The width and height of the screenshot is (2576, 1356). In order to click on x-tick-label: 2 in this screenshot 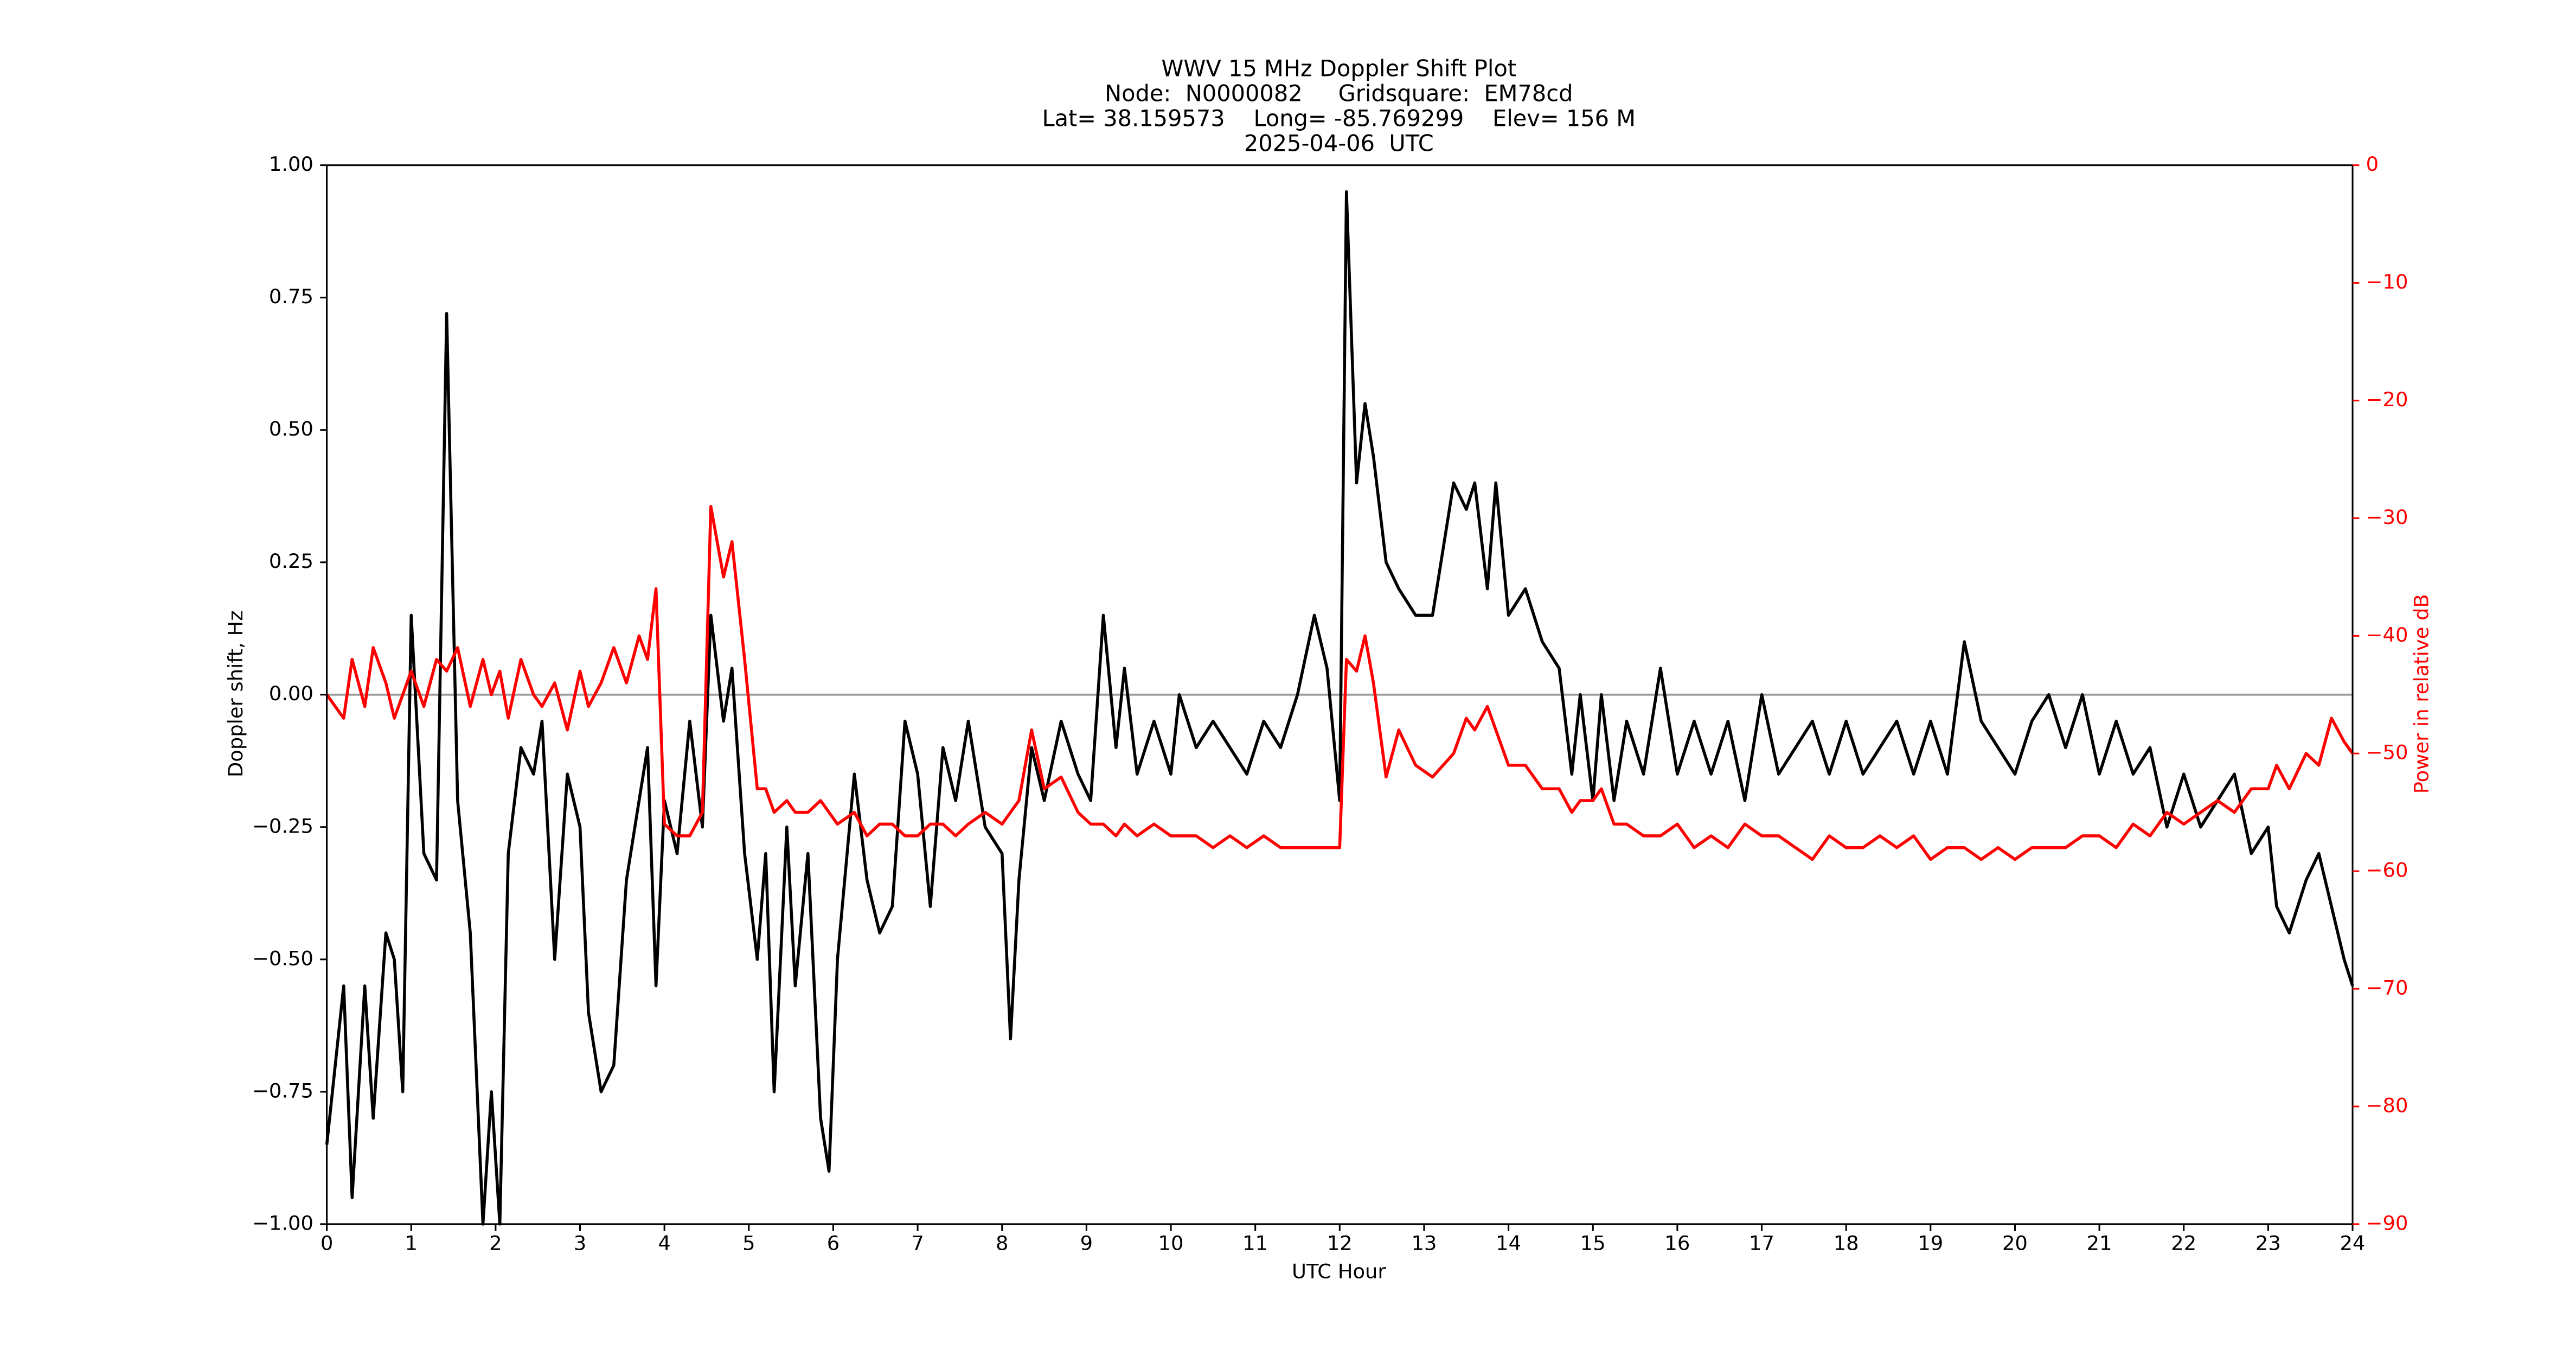, I will do `click(495, 1243)`.